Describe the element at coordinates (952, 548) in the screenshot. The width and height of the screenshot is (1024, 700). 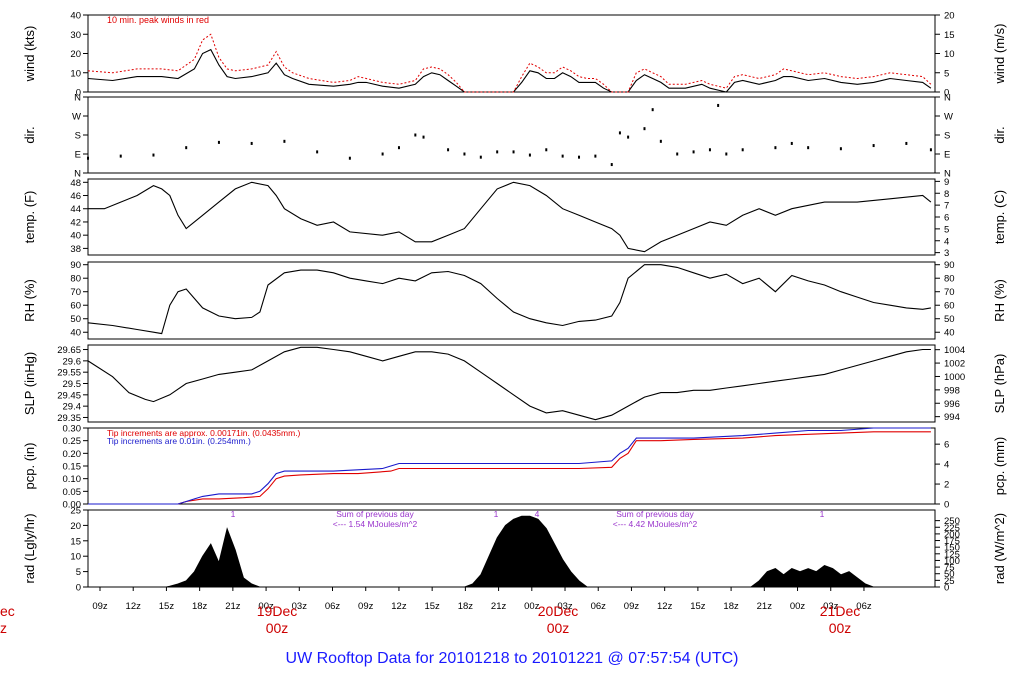
I see `rad-ytick-right-label: 150` at that location.